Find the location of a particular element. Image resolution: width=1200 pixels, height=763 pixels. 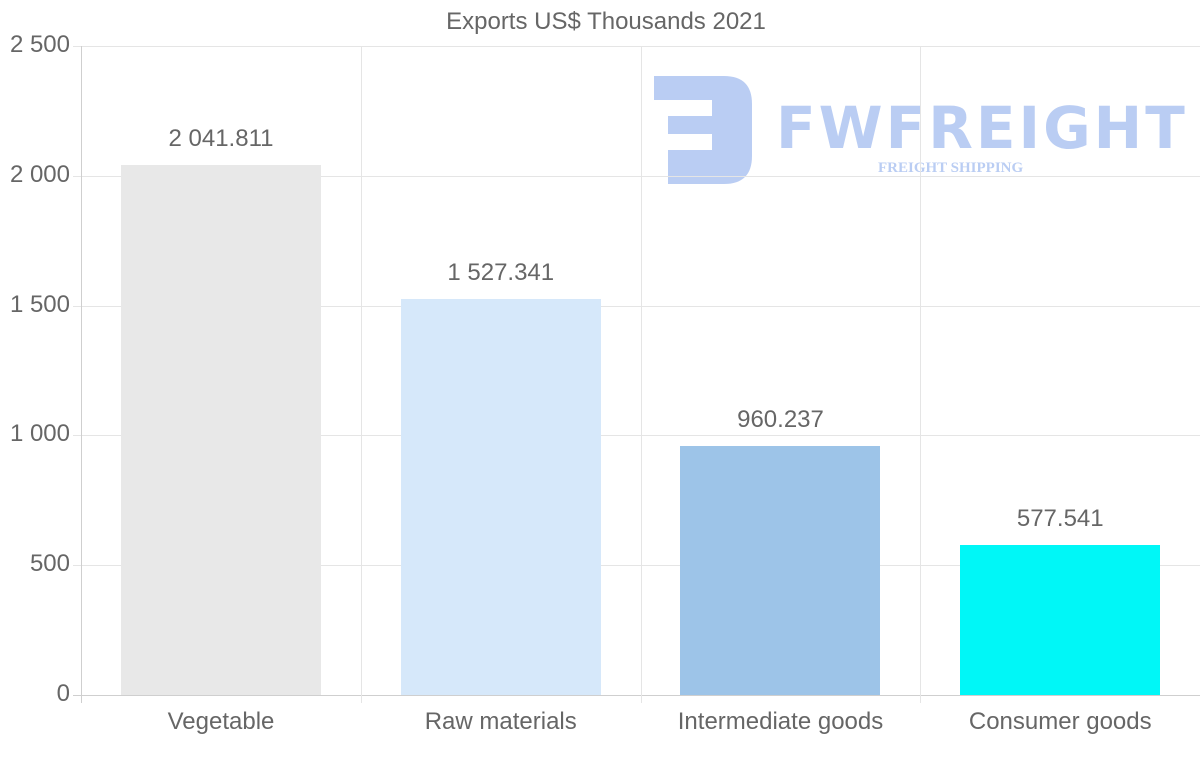

y-tick-label: 2 500 is located at coordinates (39, 44).